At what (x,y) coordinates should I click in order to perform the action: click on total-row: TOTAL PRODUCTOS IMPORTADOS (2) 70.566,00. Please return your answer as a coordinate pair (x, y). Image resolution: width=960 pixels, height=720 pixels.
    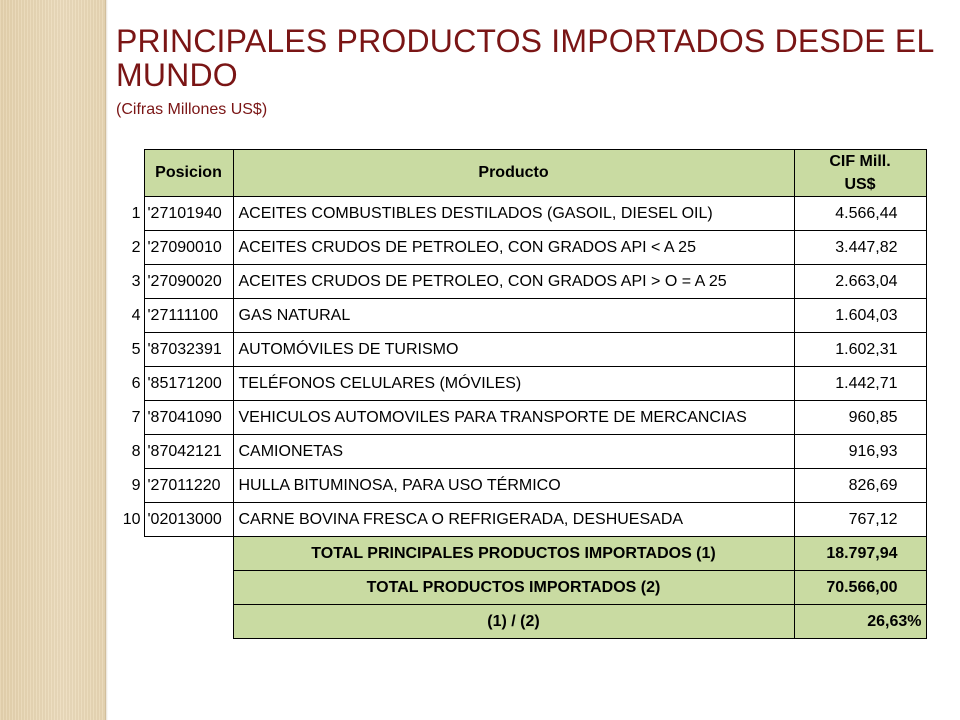
    Looking at the image, I should click on (521, 587).